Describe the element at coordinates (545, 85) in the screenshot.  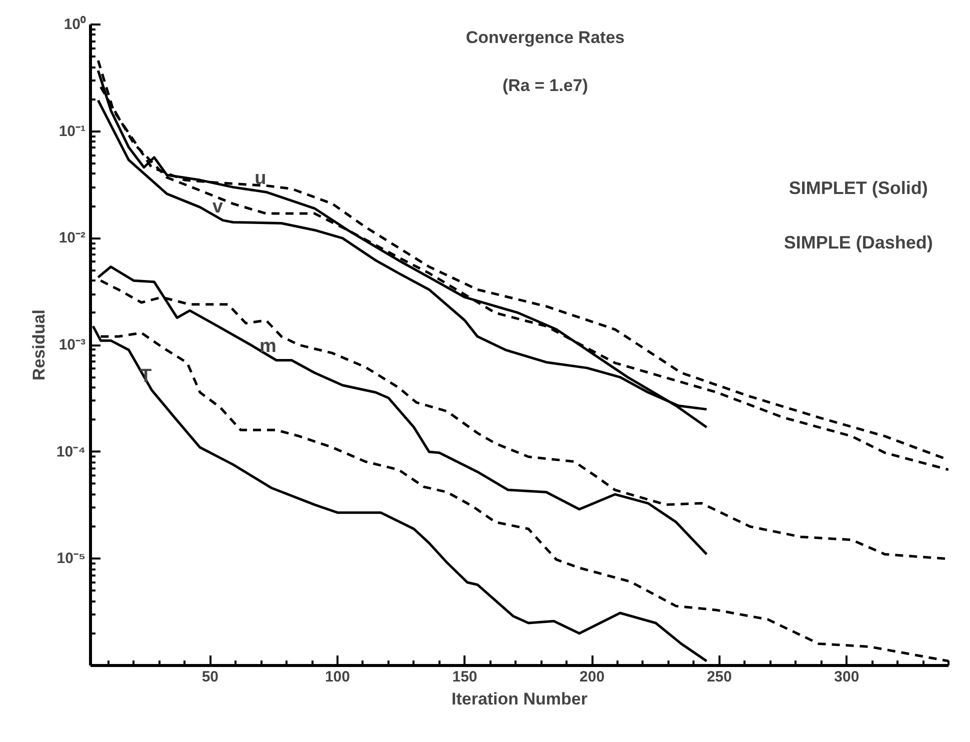
I see `text: (Ra = 1.e7)` at that location.